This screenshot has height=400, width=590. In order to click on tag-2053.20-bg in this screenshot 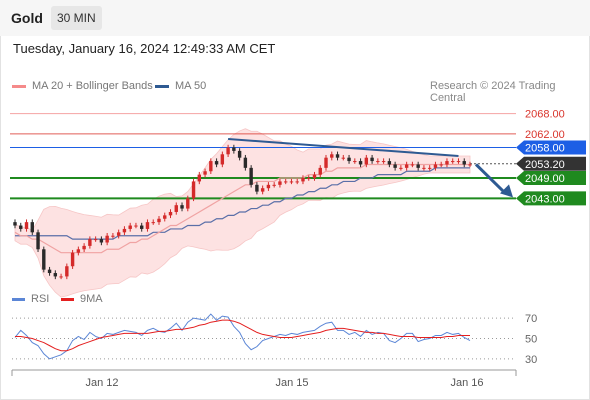, I will do `click(551, 163)`.